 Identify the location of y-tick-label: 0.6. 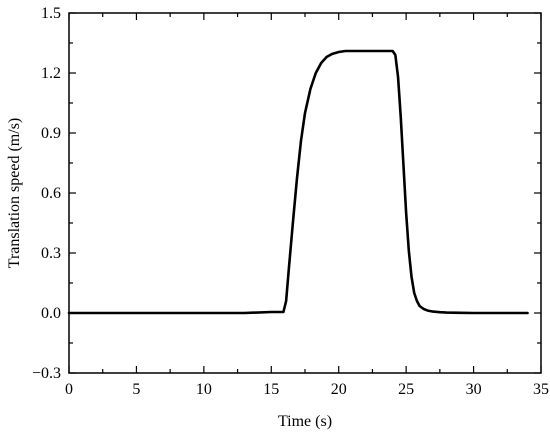
(51, 193).